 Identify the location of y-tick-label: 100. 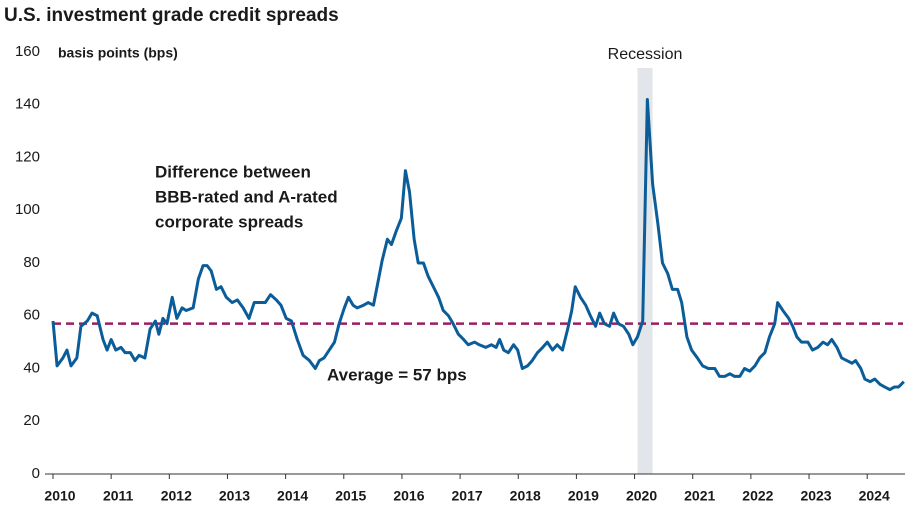
(27, 209).